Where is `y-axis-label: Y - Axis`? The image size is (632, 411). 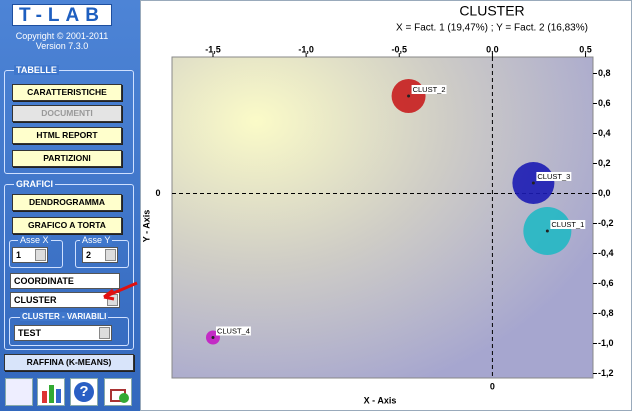
y-axis-label: Y - Axis is located at coordinates (146, 226).